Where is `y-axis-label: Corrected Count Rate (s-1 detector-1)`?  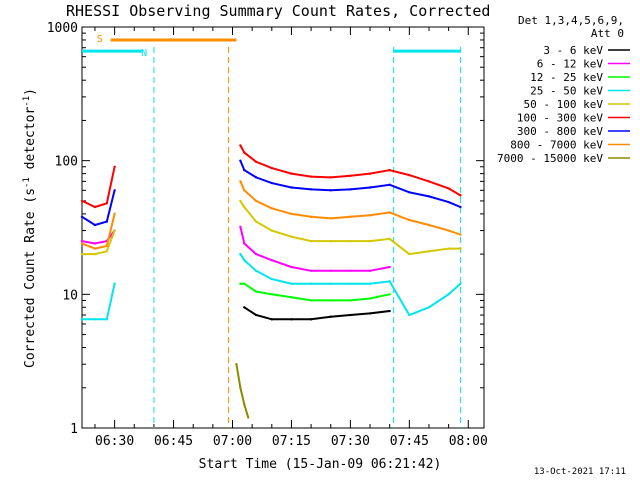
y-axis-label: Corrected Count Rate (s-1 detector-1) is located at coordinates (30, 228).